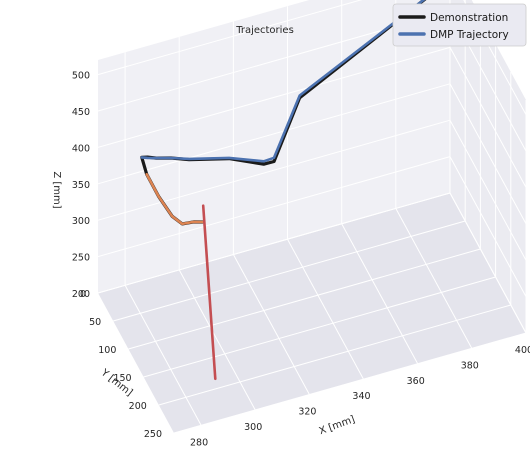 This screenshot has height=458, width=530. I want to click on z-tick-label: 250, so click(81, 258).